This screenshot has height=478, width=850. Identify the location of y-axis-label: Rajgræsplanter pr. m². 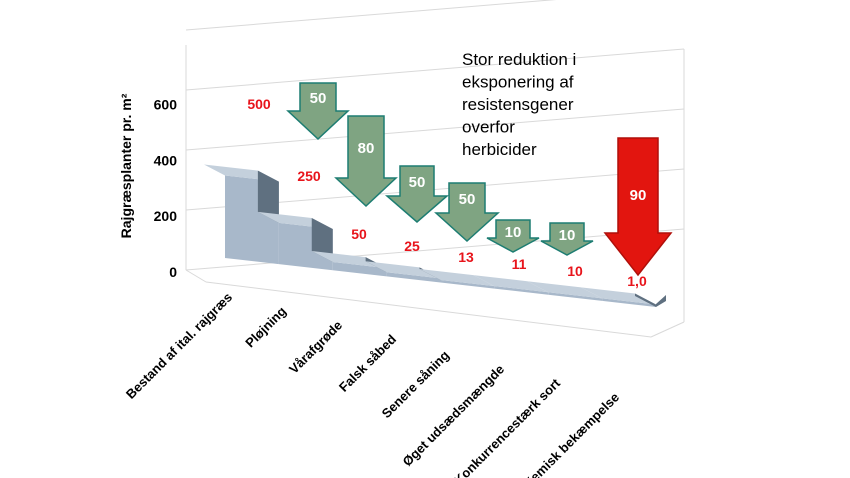
(126, 165).